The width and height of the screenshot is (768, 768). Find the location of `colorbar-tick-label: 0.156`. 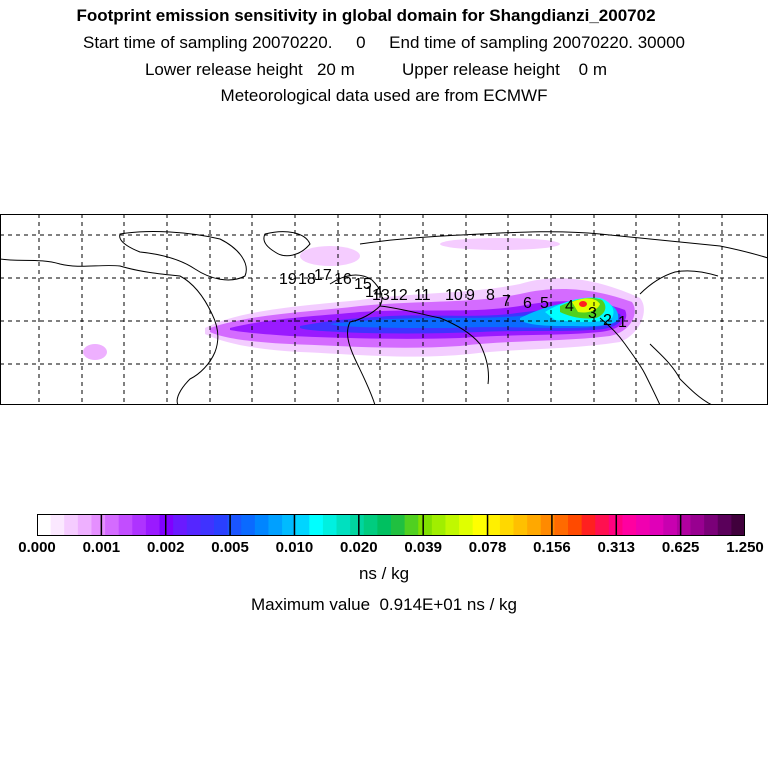

colorbar-tick-label: 0.156 is located at coordinates (552, 547).